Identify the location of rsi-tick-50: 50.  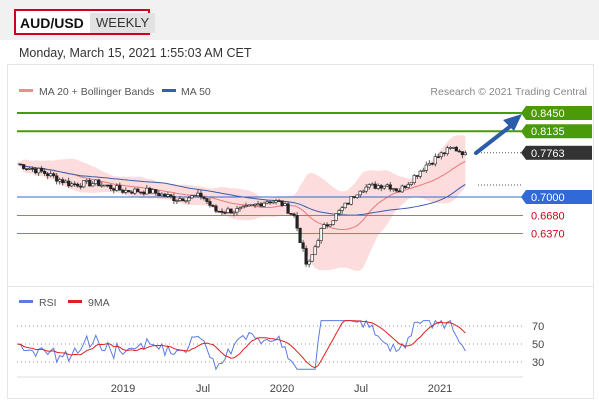
(538, 345).